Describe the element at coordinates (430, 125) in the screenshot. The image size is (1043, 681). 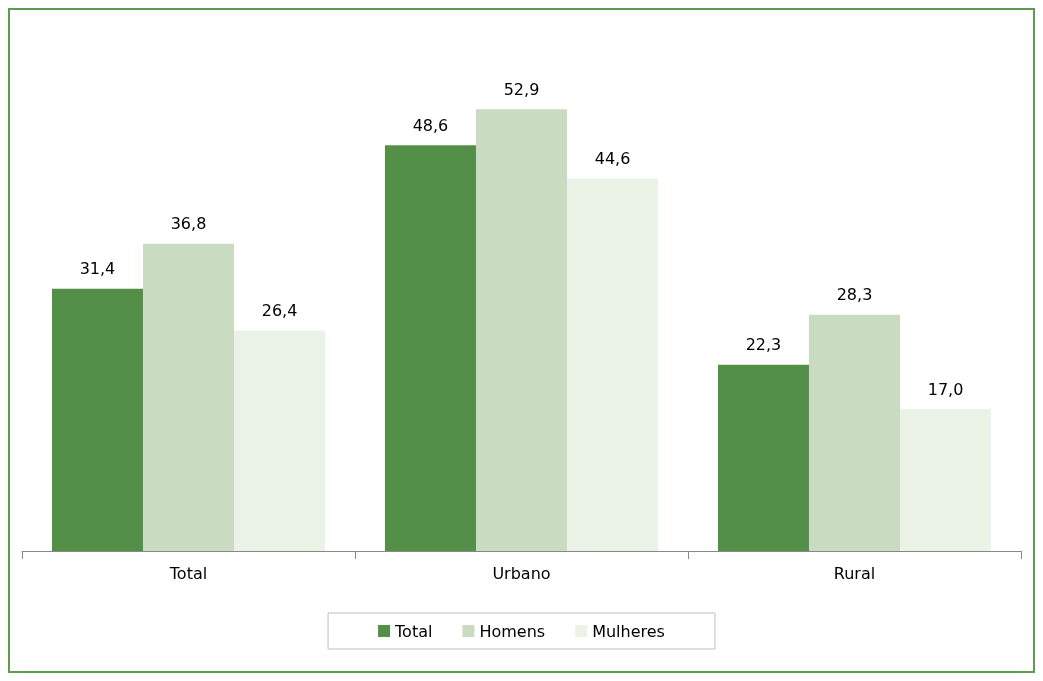
I see `data-label: 48,6` at that location.